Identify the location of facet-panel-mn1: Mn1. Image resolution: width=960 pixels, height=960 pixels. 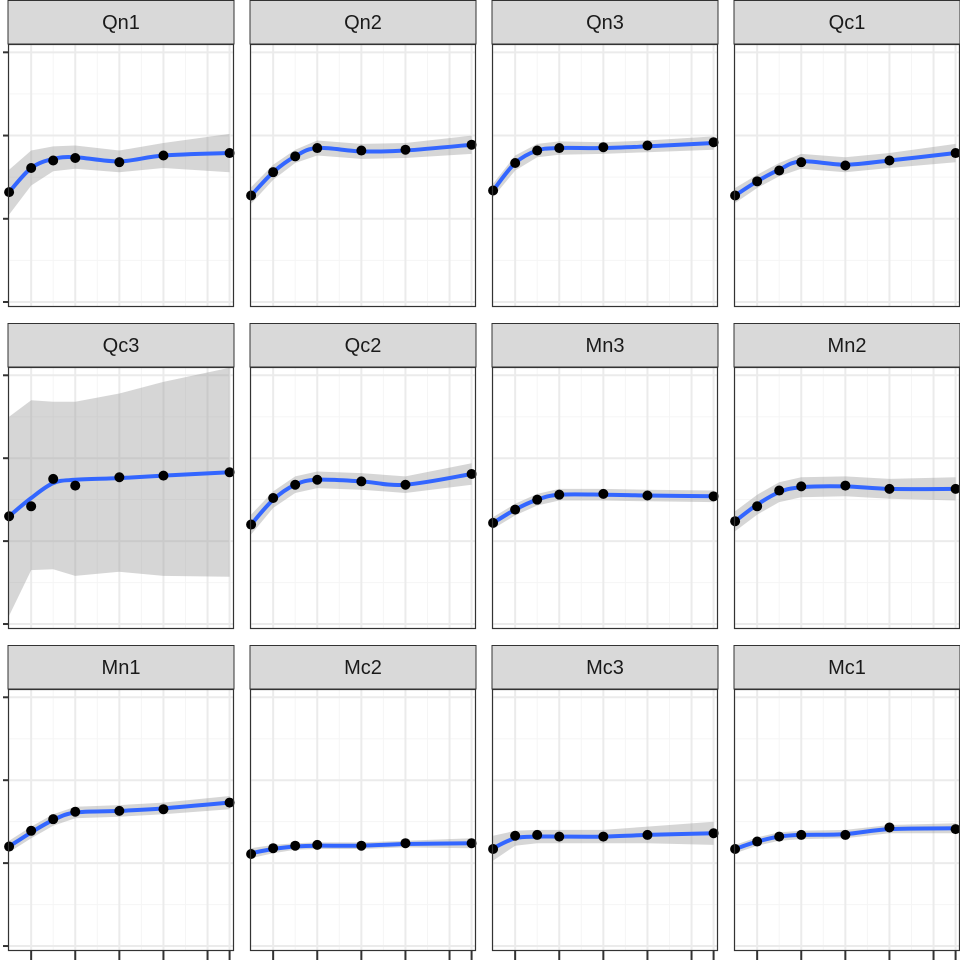
(119, 798).